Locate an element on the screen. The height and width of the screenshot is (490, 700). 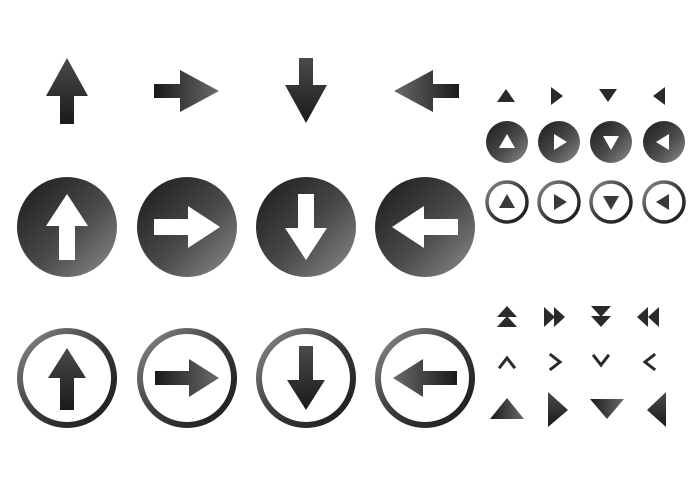
ring-arrow-left-icon is located at coordinates (425, 378).